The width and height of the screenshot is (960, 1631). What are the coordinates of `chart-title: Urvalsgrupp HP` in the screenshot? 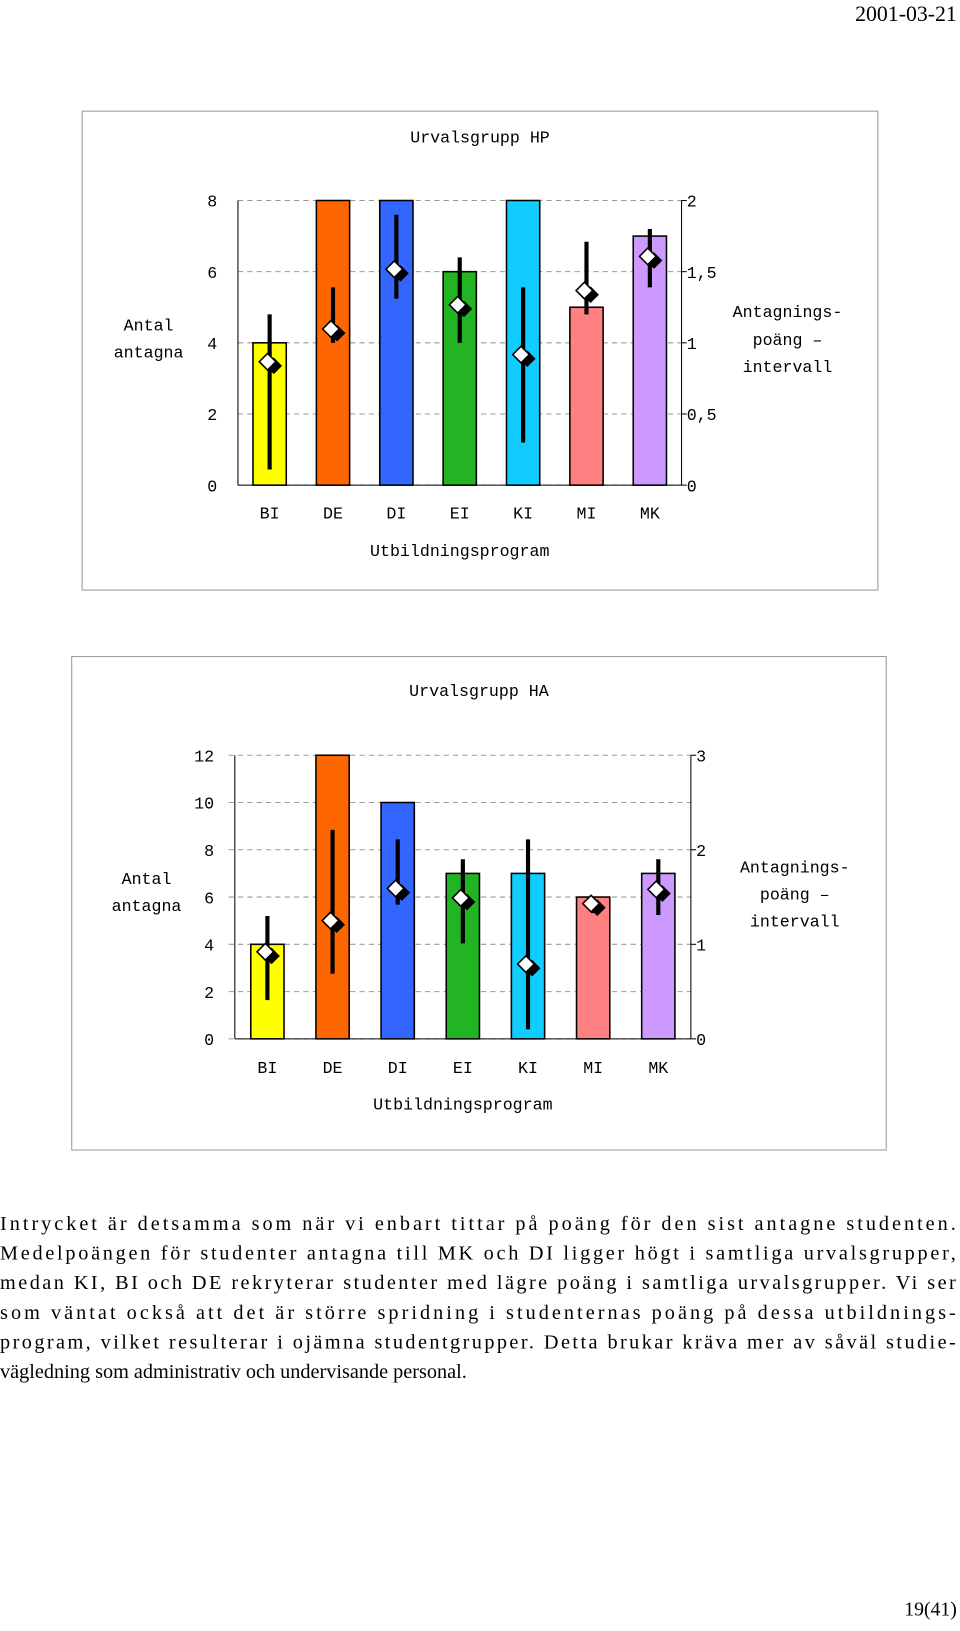 It's located at (480, 137).